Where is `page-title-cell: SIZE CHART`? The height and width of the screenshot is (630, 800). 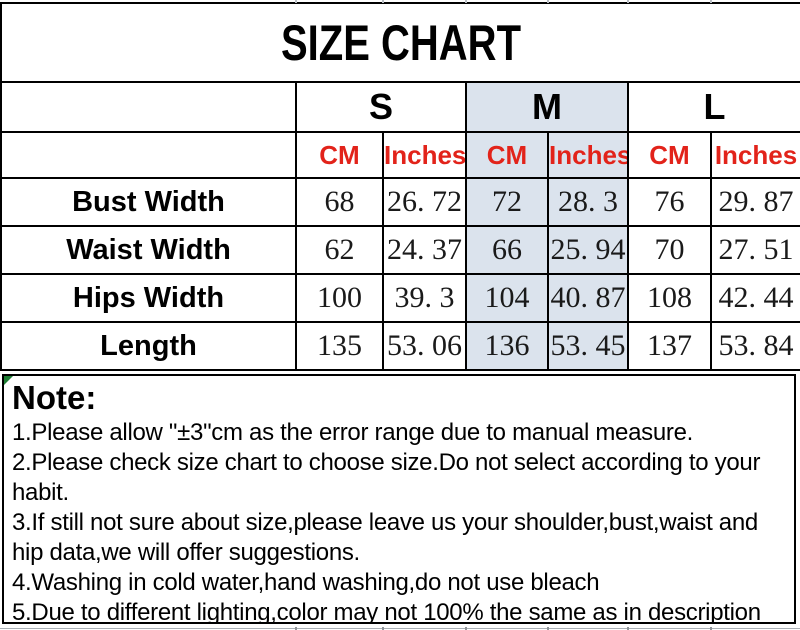
page-title-cell: SIZE CHART is located at coordinates (400, 42).